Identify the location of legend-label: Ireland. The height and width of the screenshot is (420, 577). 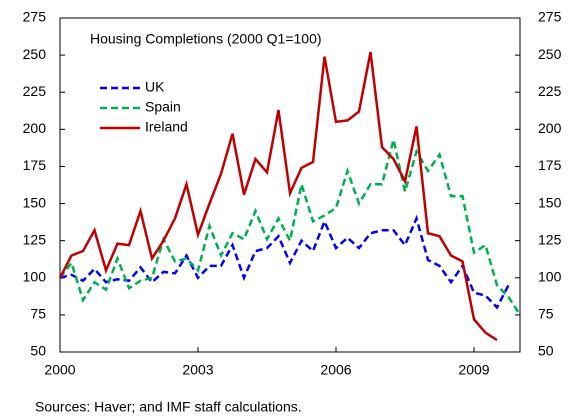
(166, 127).